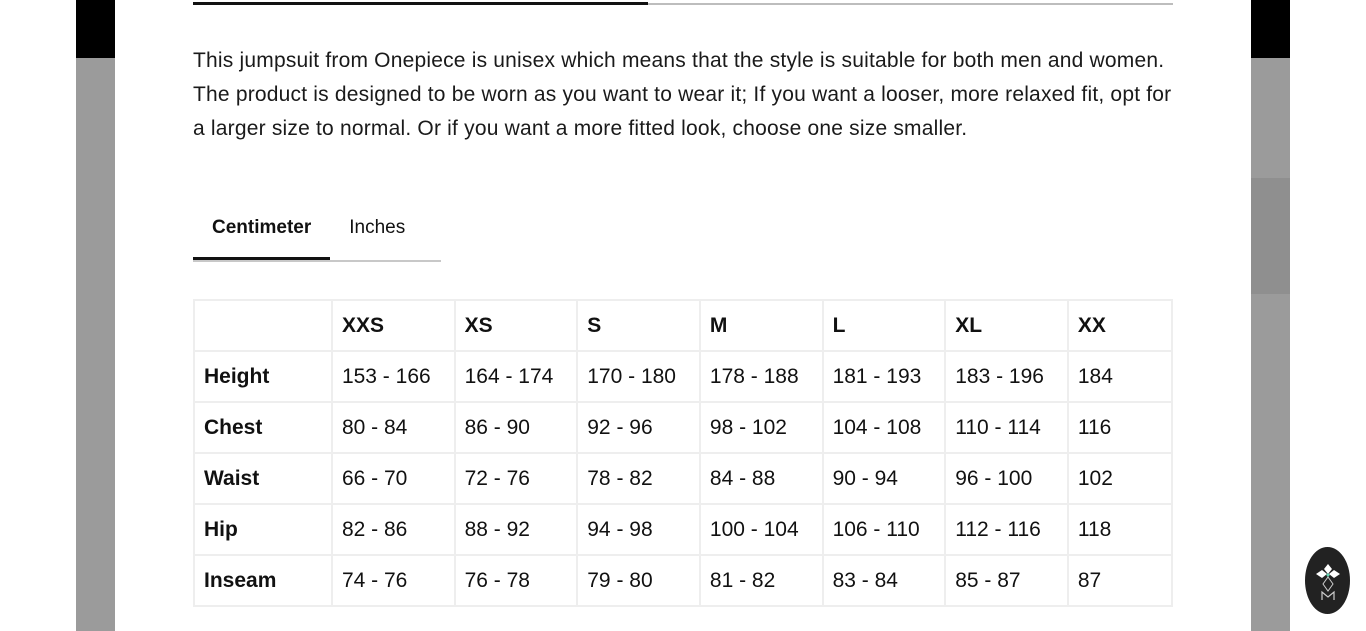 The height and width of the screenshot is (631, 1366). What do you see at coordinates (393, 529) in the screenshot?
I see `measurement-cell: 82 - 86` at bounding box center [393, 529].